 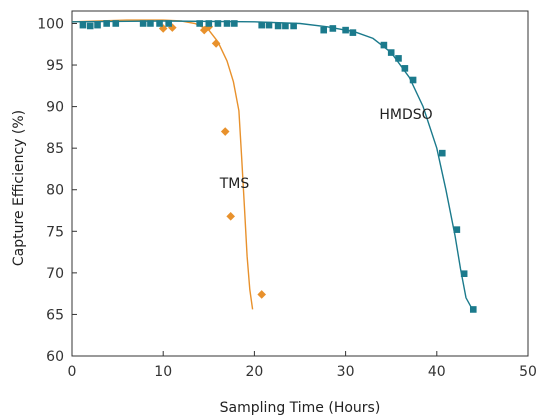 What do you see at coordinates (55, 274) in the screenshot?
I see `y-tick-label: 70` at bounding box center [55, 274].